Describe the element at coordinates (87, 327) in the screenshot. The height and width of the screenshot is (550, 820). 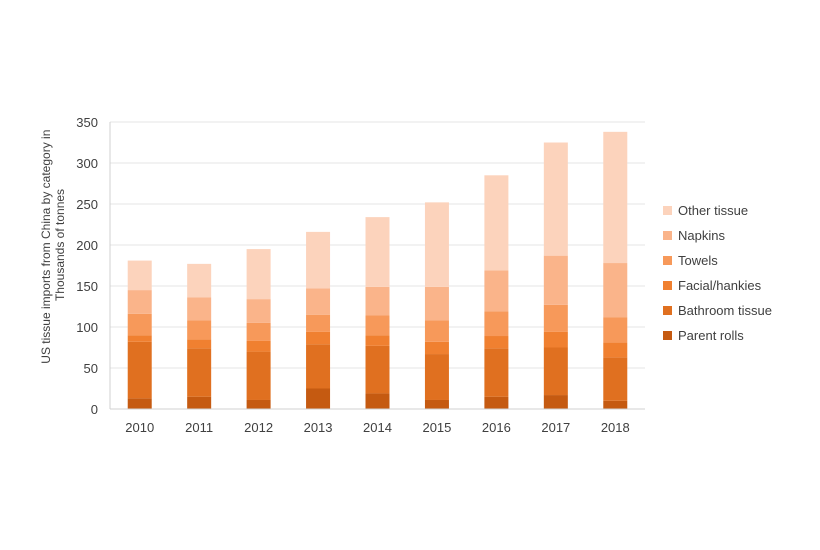
I see `y-tick-label: 100` at that location.